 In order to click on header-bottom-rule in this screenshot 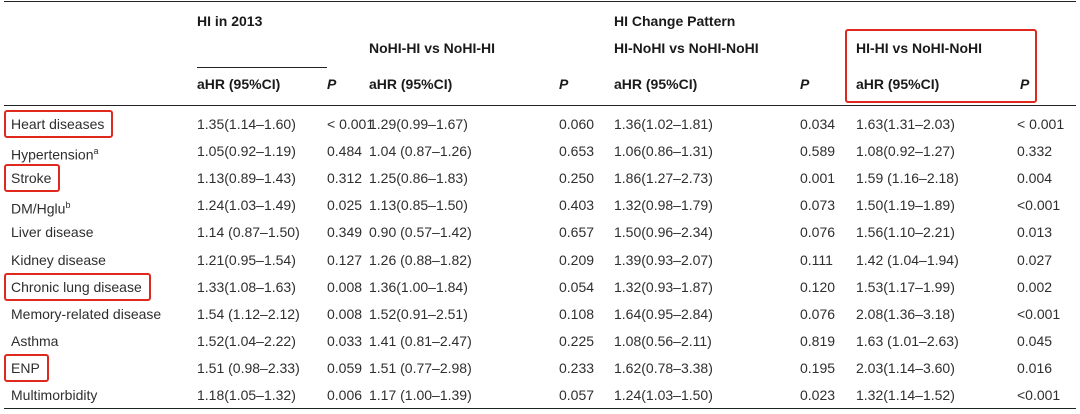, I will do `click(540, 105)`.